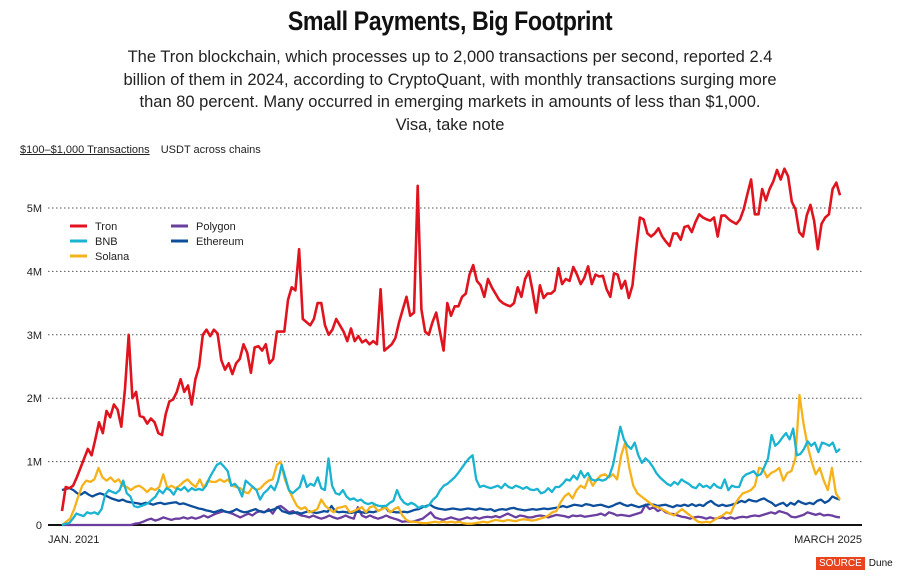 This screenshot has height=577, width=900. Describe the element at coordinates (73, 540) in the screenshot. I see `x-start-label: JAN. 2021` at that location.